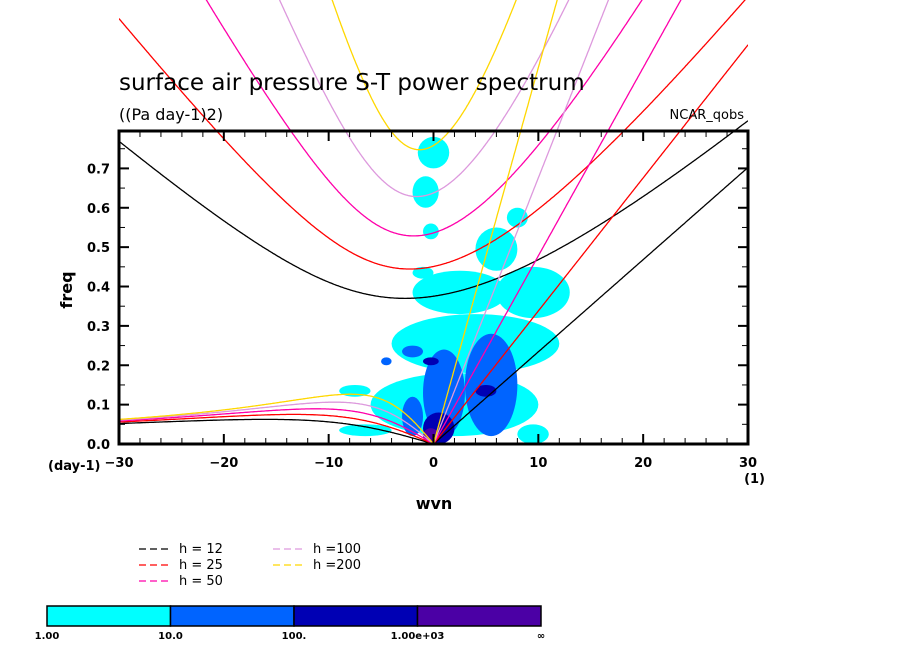 The width and height of the screenshot is (904, 654). Describe the element at coordinates (170, 636) in the screenshot. I see `colorbar-label: 10.0` at that location.